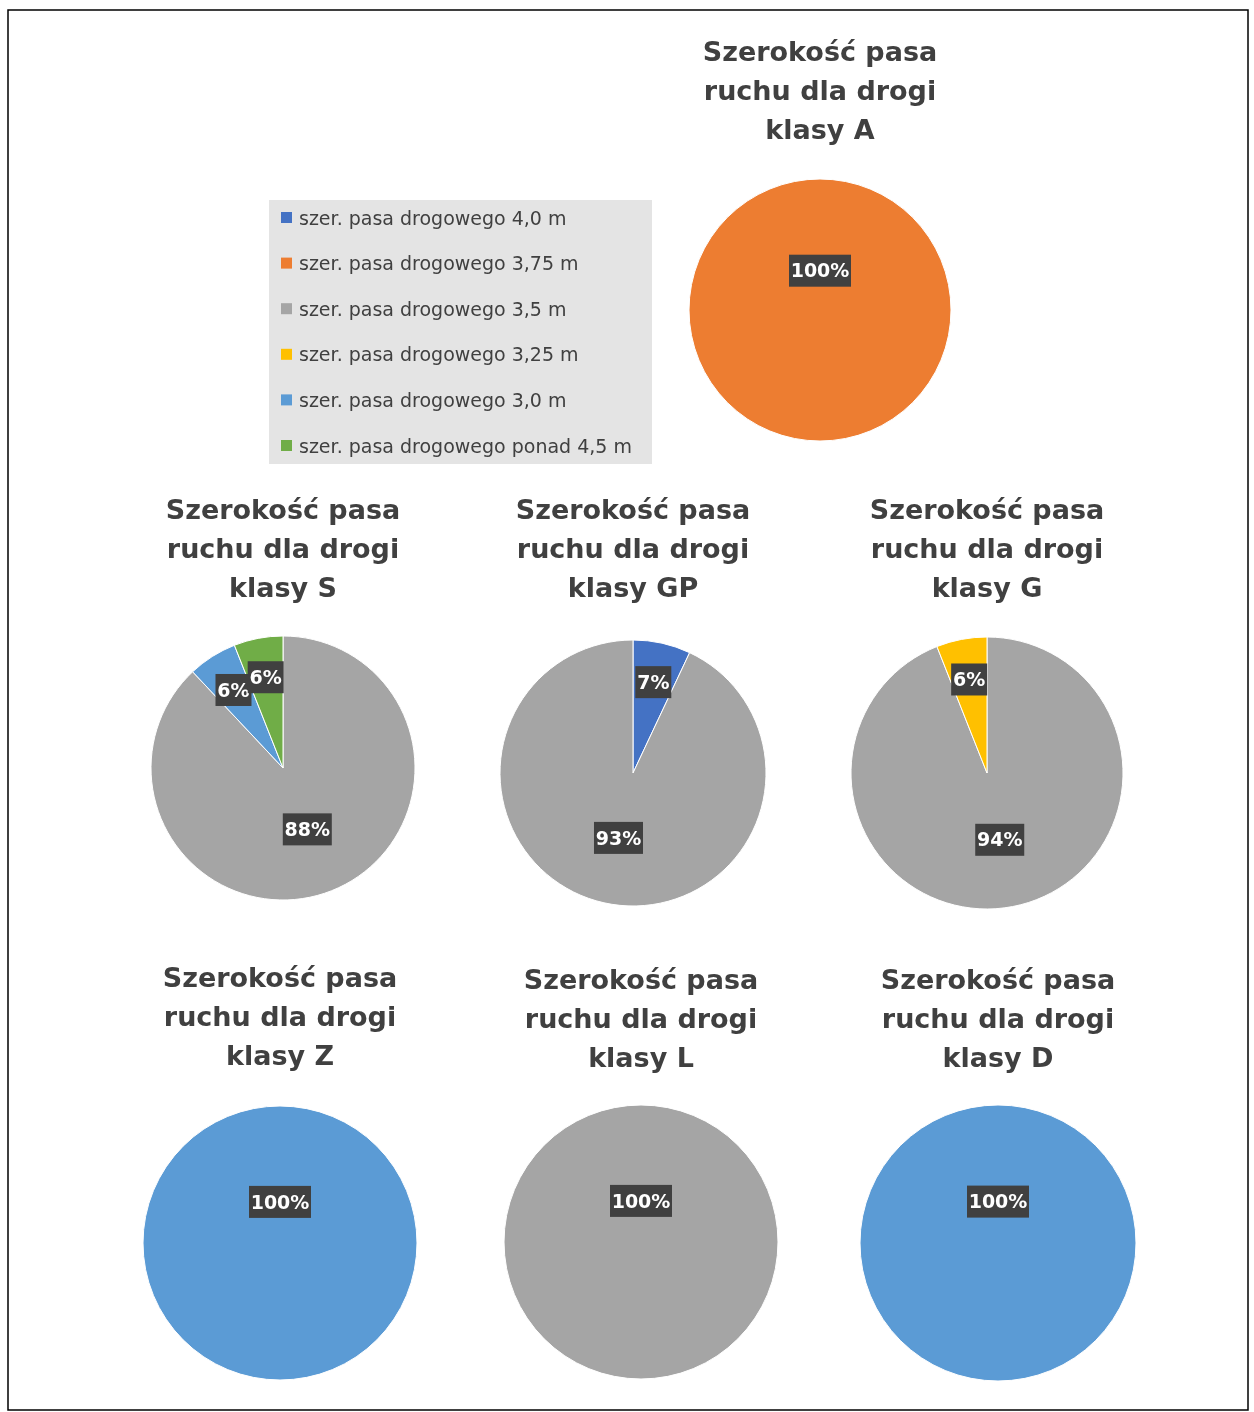 The image size is (1254, 1412). What do you see at coordinates (987, 549) in the screenshot?
I see `chart-title: Szerokość pasa ruchu dla drogi klasy G` at bounding box center [987, 549].